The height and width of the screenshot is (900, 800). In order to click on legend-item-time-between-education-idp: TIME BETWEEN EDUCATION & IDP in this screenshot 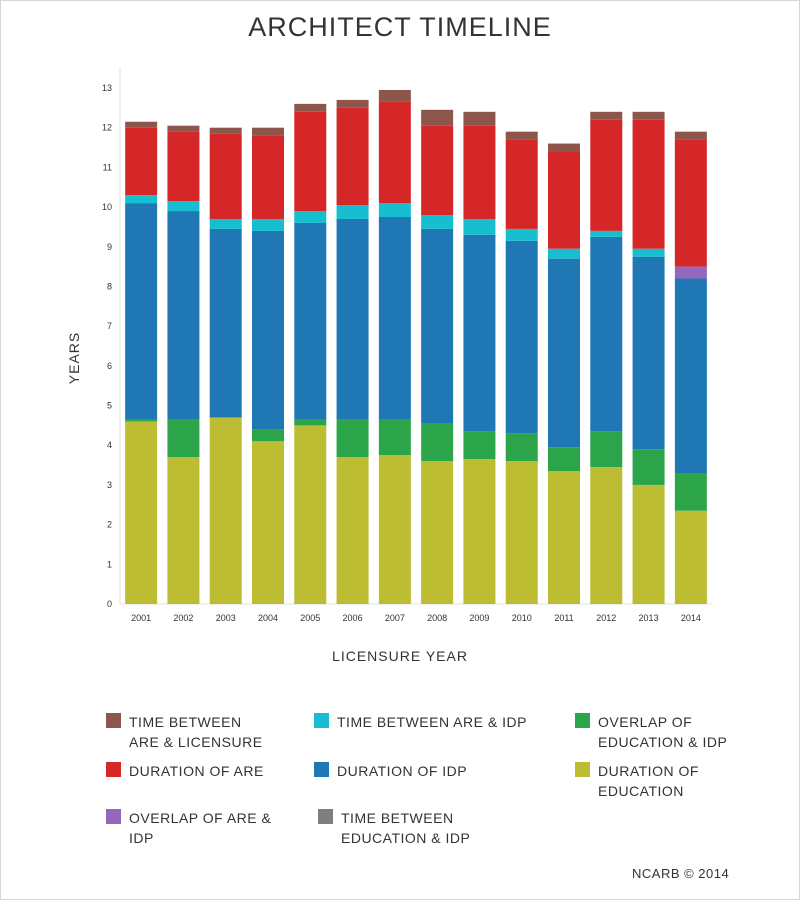, I will do `click(399, 828)`.